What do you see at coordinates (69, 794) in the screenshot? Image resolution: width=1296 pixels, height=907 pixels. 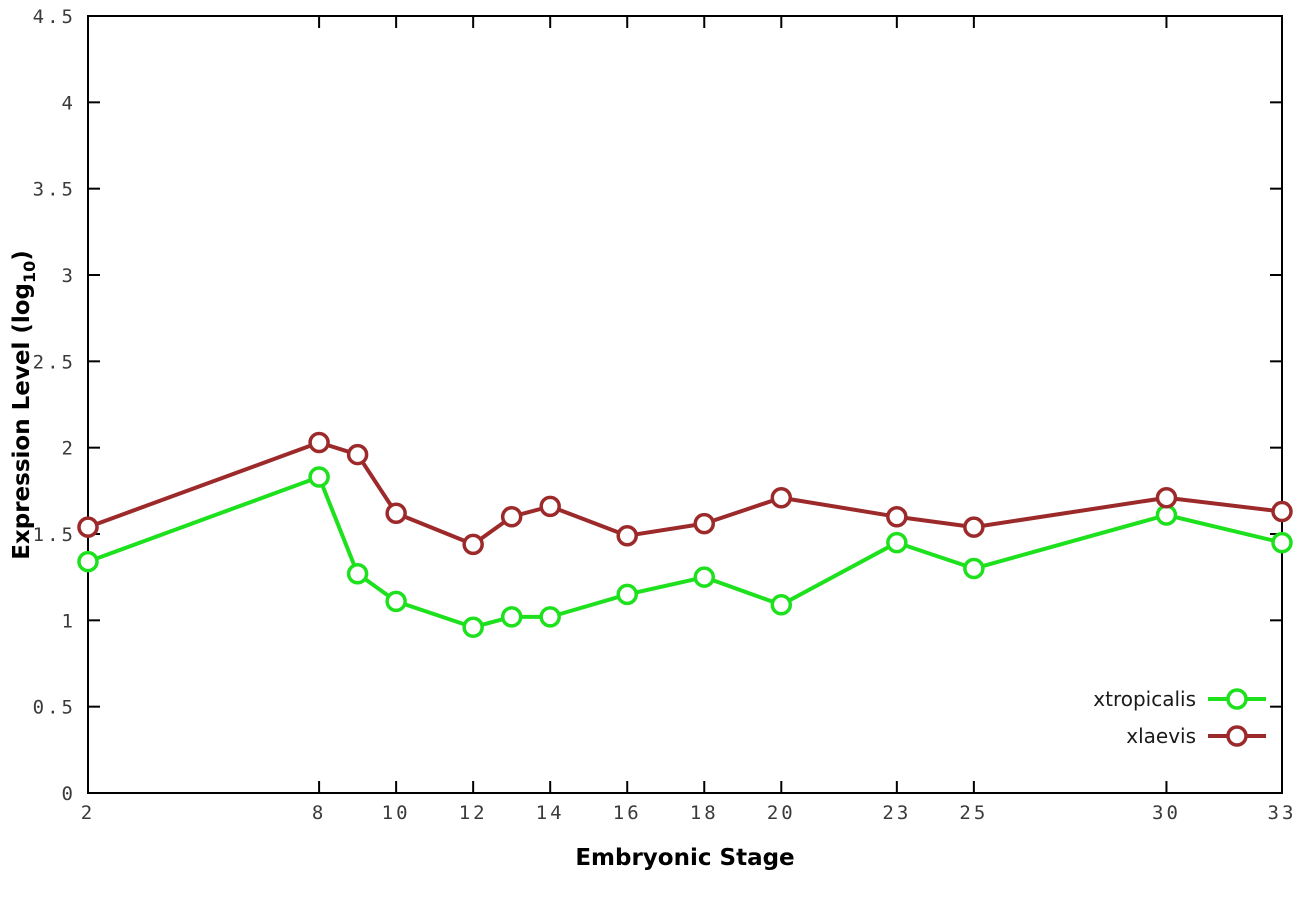 I see `y-tick-label: 0` at bounding box center [69, 794].